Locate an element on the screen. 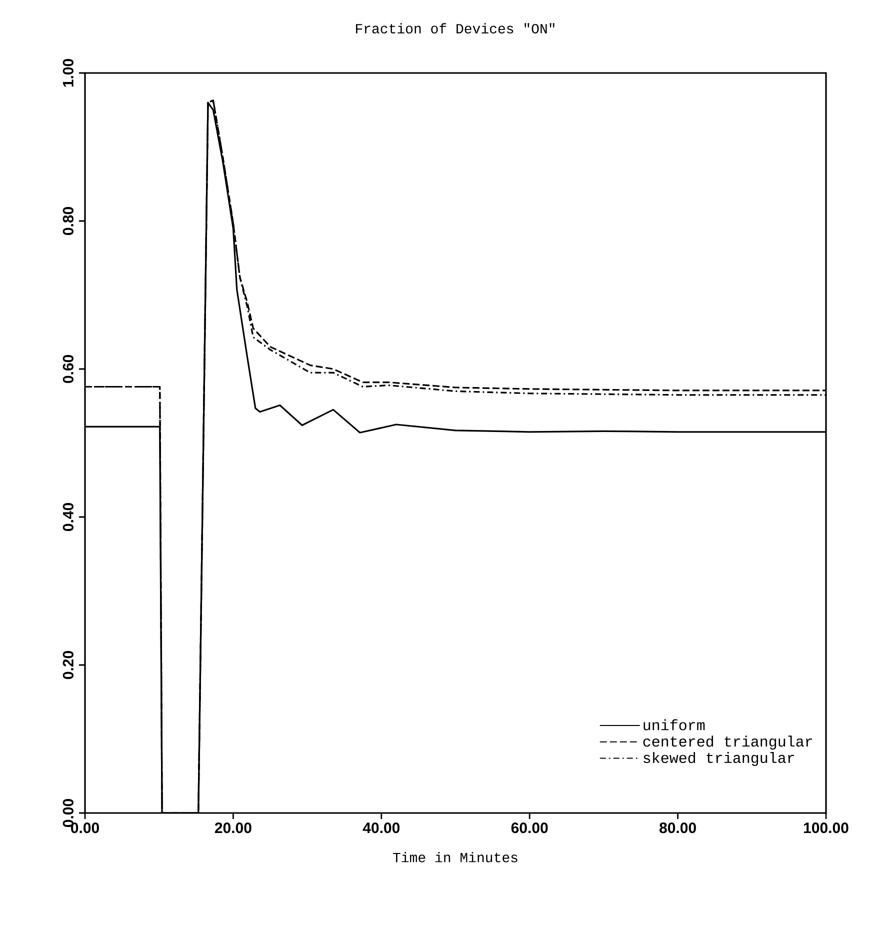  legend-label: uniform is located at coordinates (674, 724).